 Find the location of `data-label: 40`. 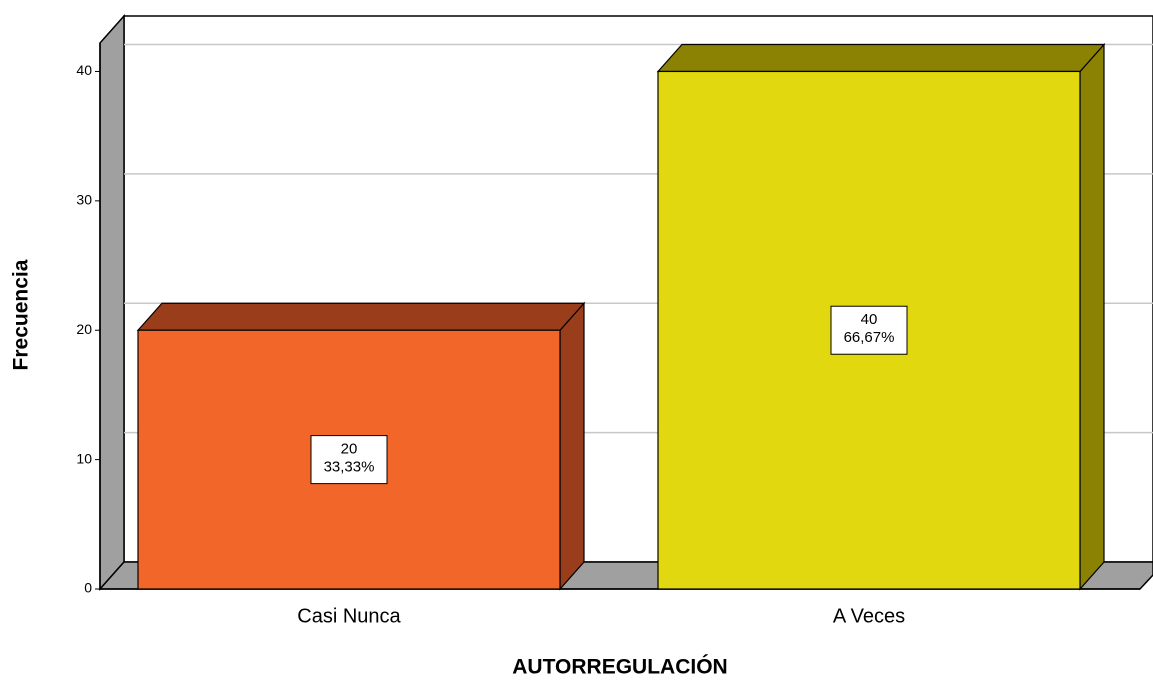

data-label: 40 is located at coordinates (869, 319).